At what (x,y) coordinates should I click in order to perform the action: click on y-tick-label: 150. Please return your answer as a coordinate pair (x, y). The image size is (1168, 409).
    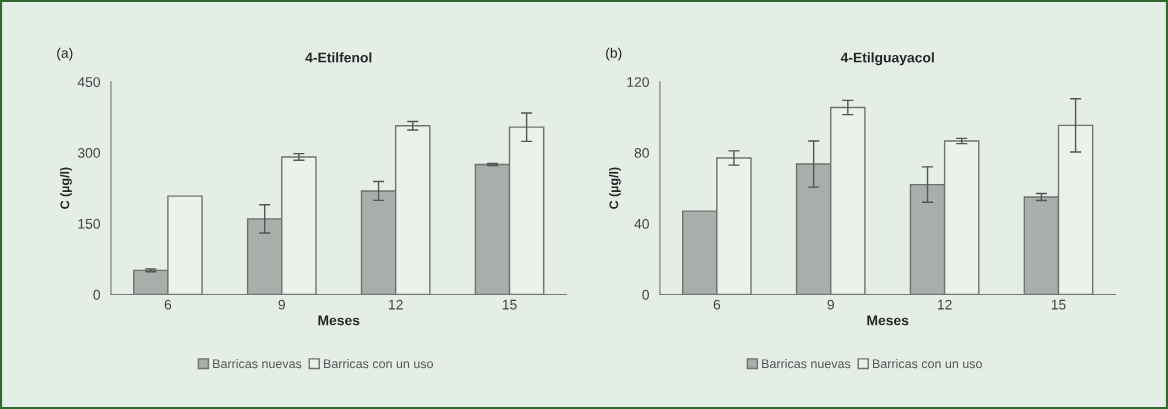
    Looking at the image, I should click on (89, 223).